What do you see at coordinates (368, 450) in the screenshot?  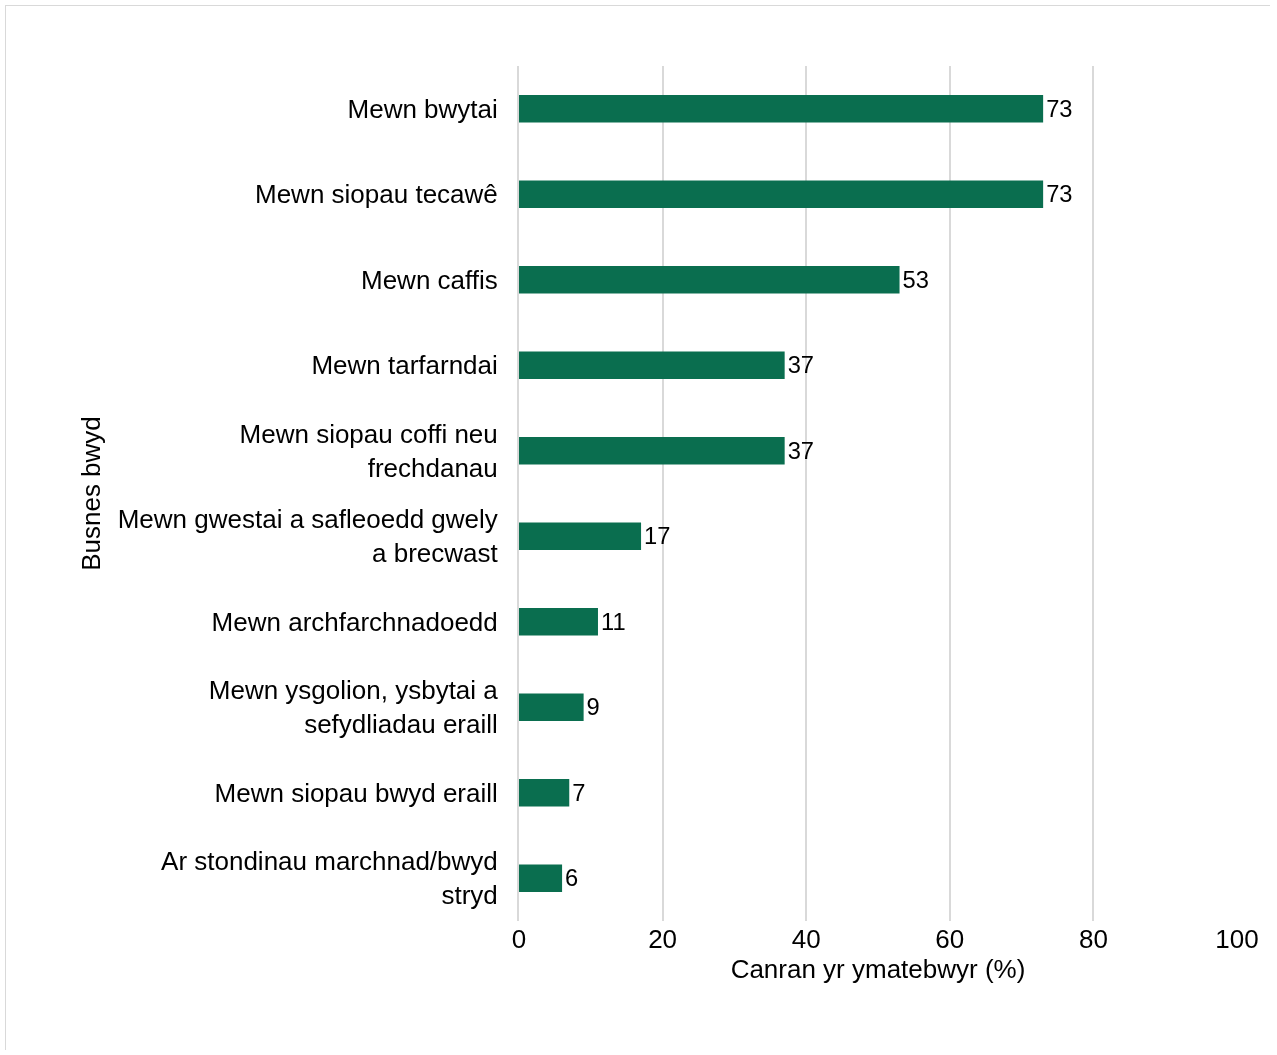 I see `y-tick-label: Mewn siopau coffi neu frechdanau` at bounding box center [368, 450].